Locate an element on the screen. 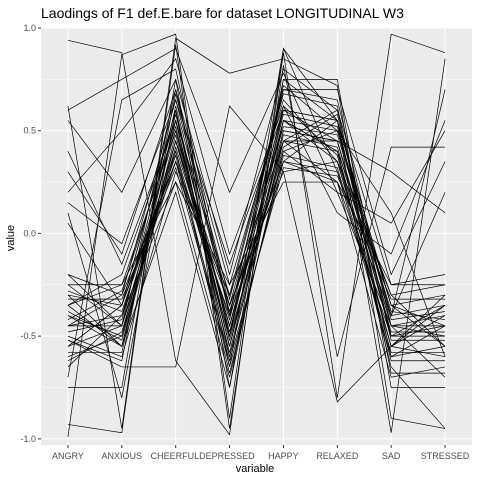  x-axis-title: variable is located at coordinates (255, 469).